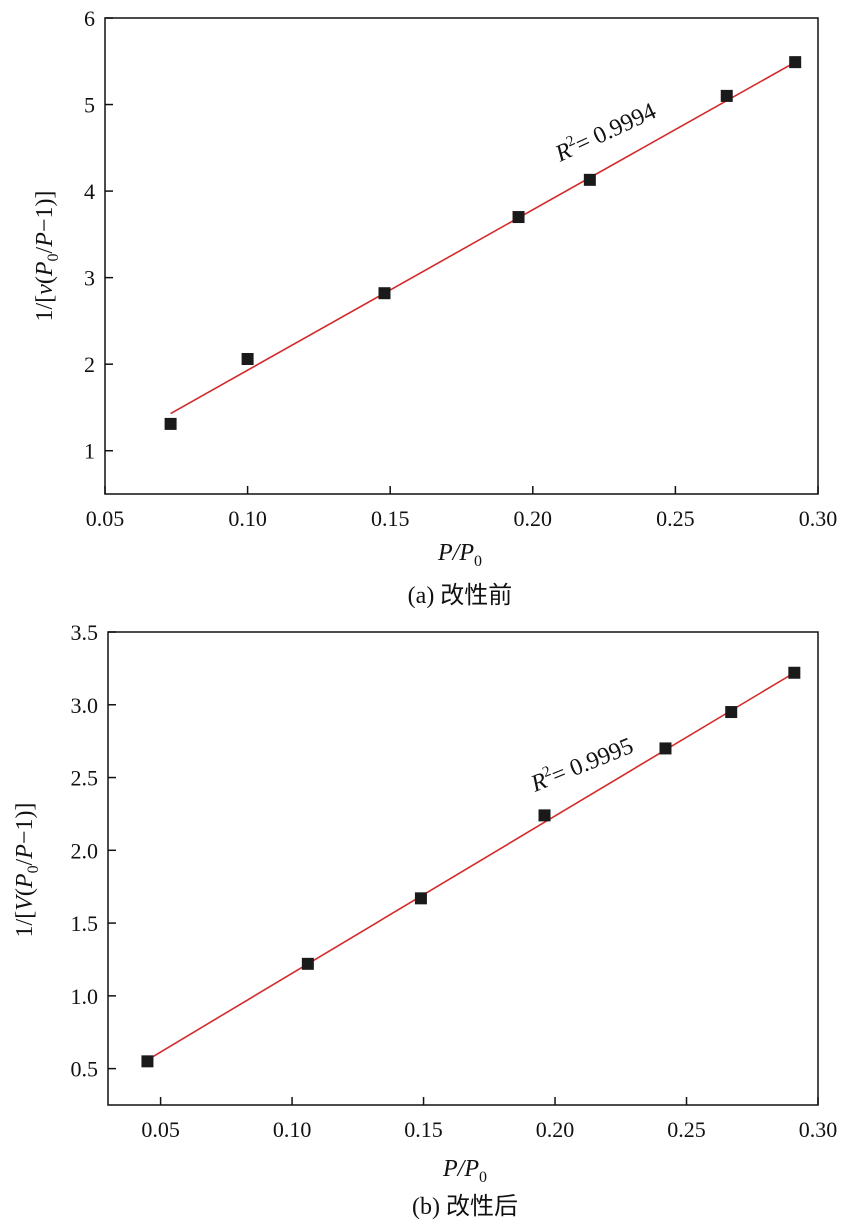 The image size is (852, 1226). I want to click on y-tick-label: 3.0, so click(85, 705).